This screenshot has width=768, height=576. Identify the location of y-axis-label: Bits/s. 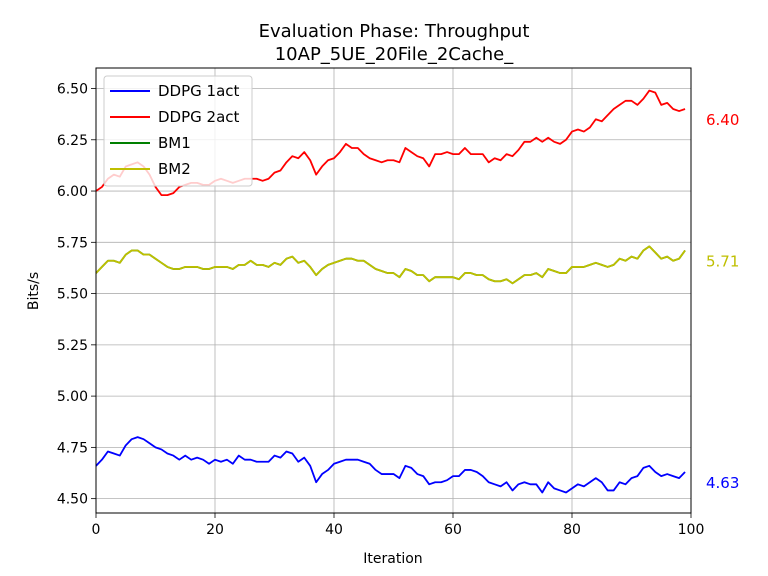
(34, 291).